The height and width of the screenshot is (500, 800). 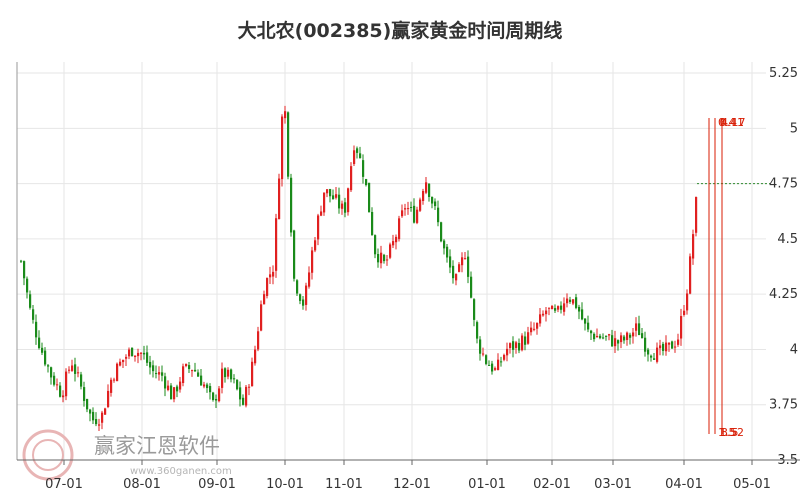 What do you see at coordinates (217, 484) in the screenshot?
I see `x-tick-label: 09-01` at bounding box center [217, 484].